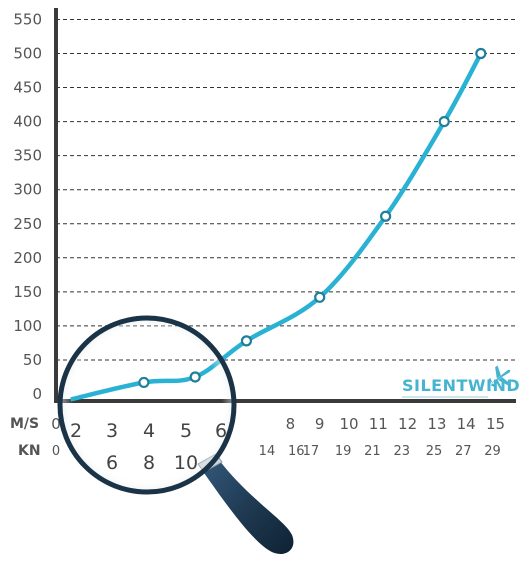 The image size is (527, 561). I want to click on x-tick-label-kn: 21, so click(372, 451).